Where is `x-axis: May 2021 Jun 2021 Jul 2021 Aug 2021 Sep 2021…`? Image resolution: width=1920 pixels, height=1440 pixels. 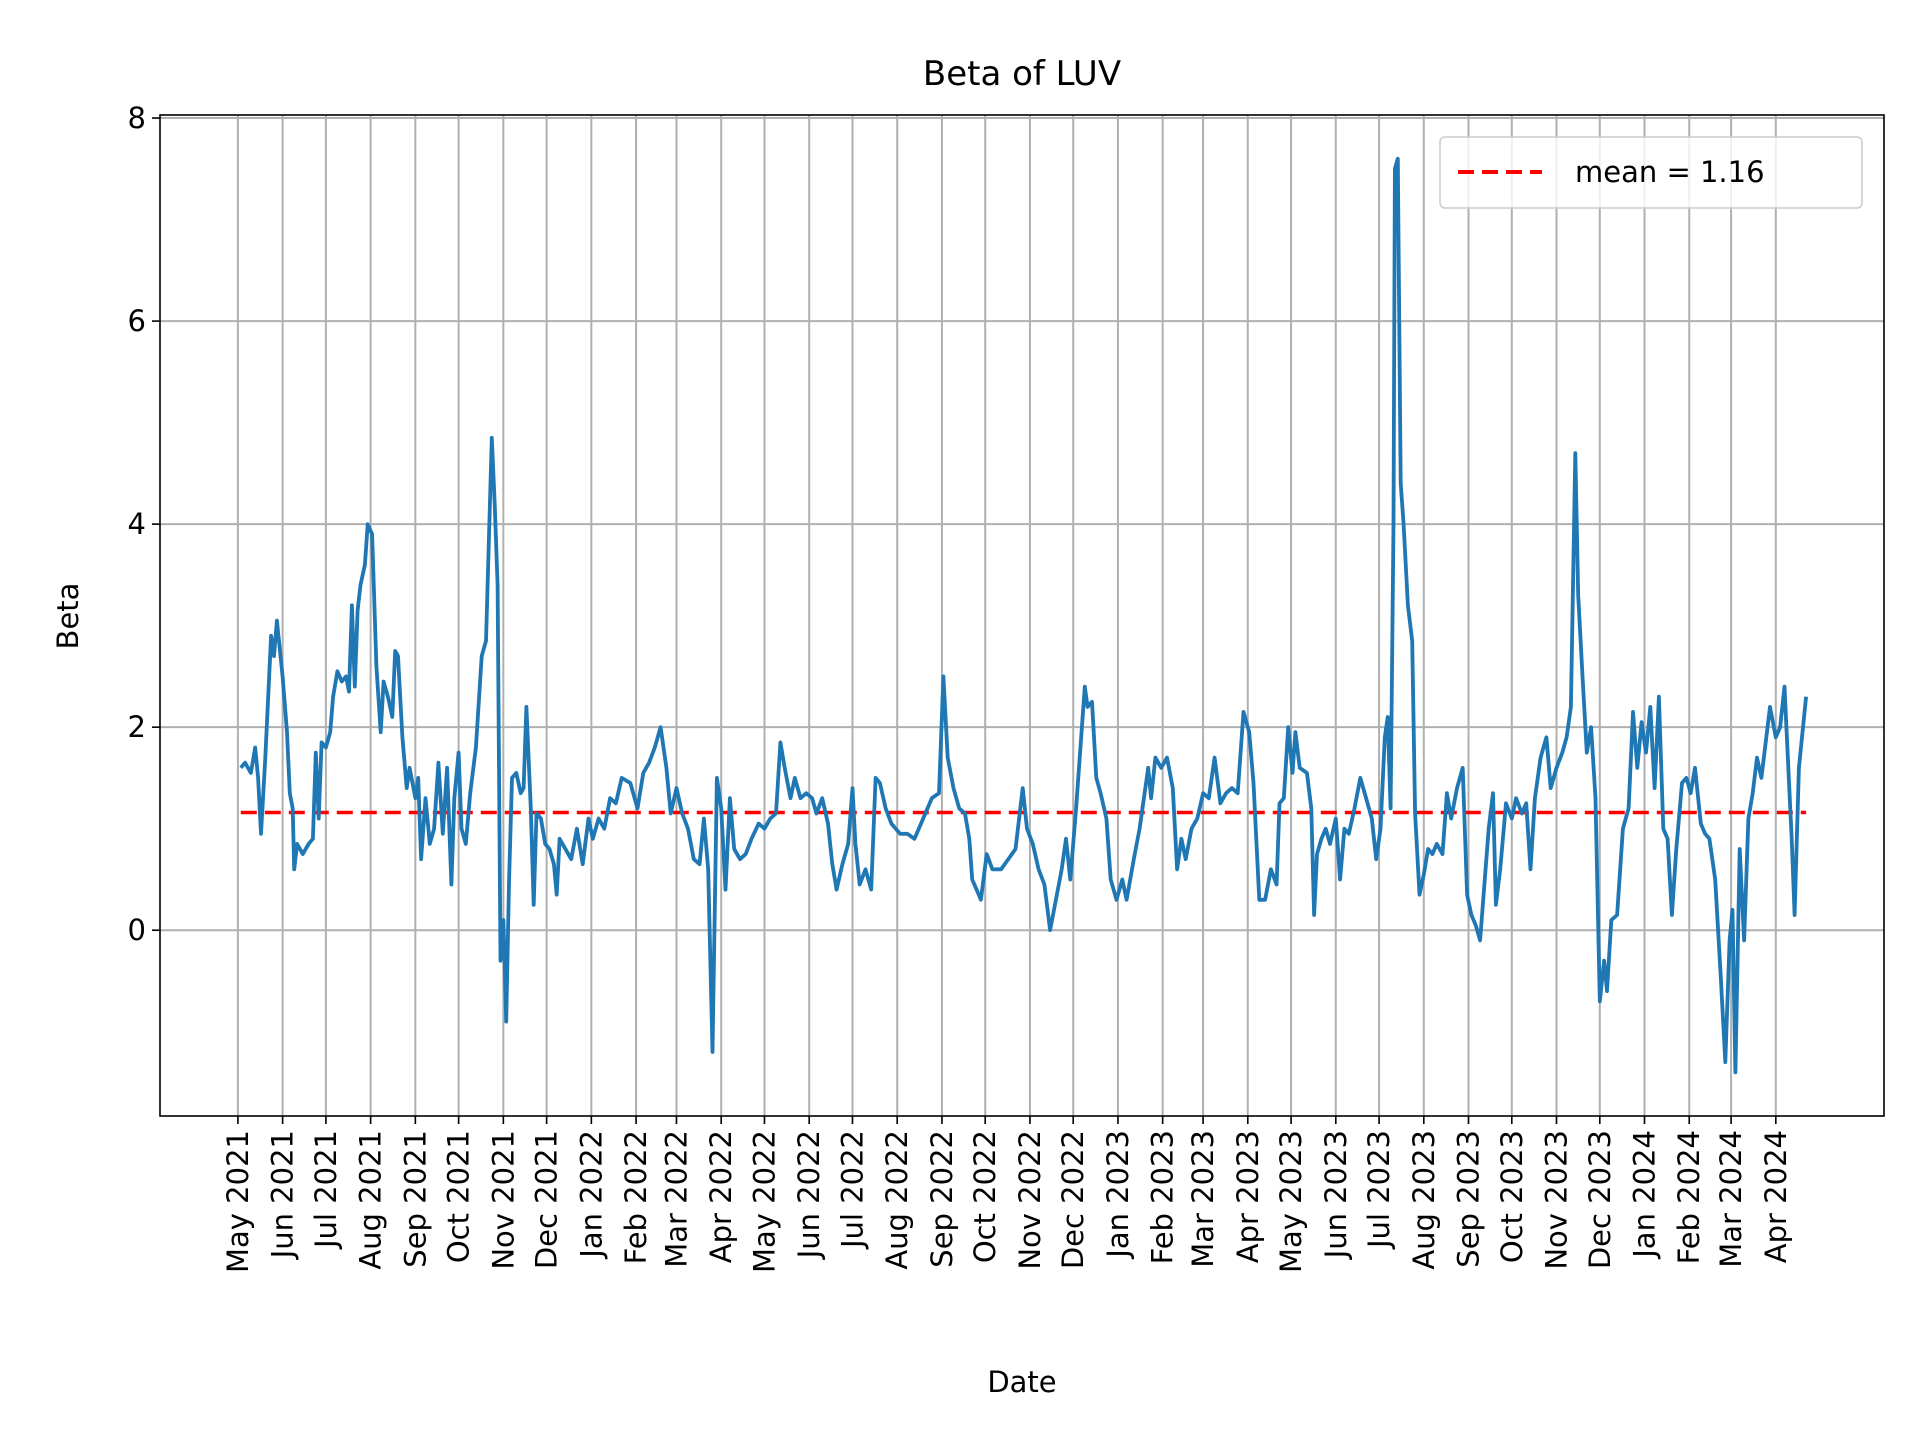 x-axis: May 2021 Jun 2021 Jul 2021 Aug 2021 Sep 2021… is located at coordinates (1007, 1194).